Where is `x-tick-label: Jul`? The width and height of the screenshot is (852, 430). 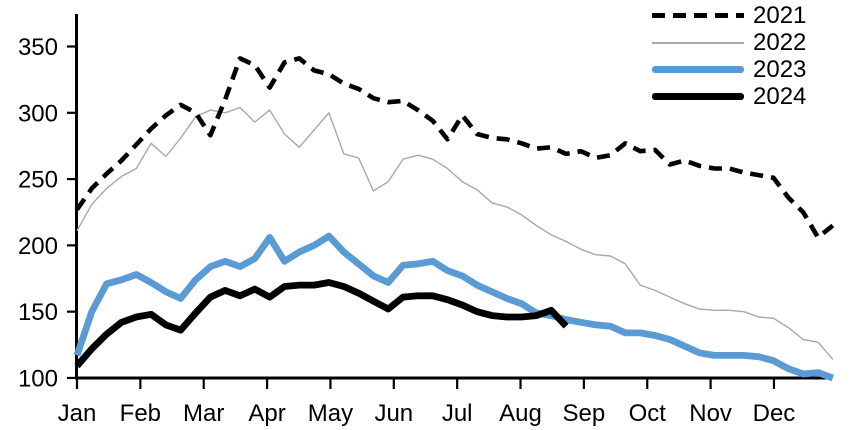 x-tick-label: Jul is located at coordinates (457, 413).